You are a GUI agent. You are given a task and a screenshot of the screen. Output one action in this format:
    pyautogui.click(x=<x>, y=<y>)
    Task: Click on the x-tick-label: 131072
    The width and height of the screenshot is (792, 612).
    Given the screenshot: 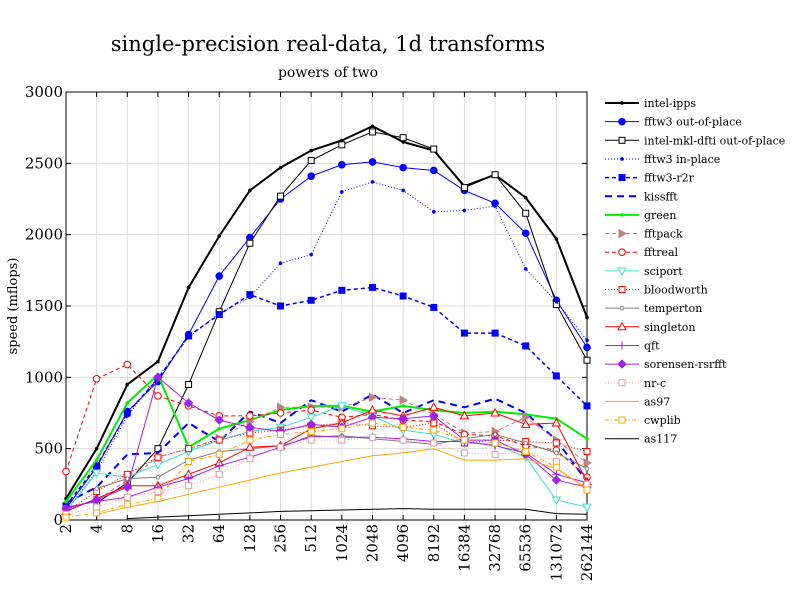 What is the action you would take?
    pyautogui.click(x=556, y=552)
    